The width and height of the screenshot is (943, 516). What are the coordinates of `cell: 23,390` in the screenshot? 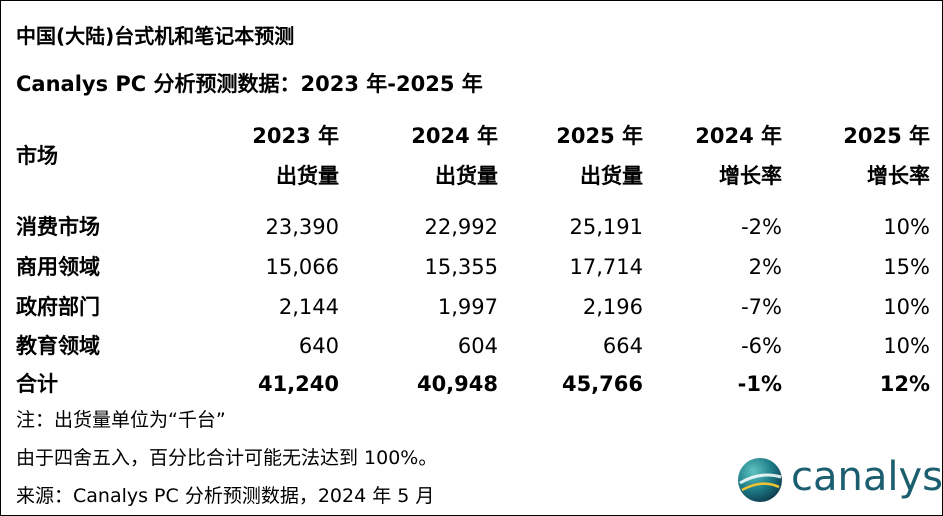 It's located at (302, 227).